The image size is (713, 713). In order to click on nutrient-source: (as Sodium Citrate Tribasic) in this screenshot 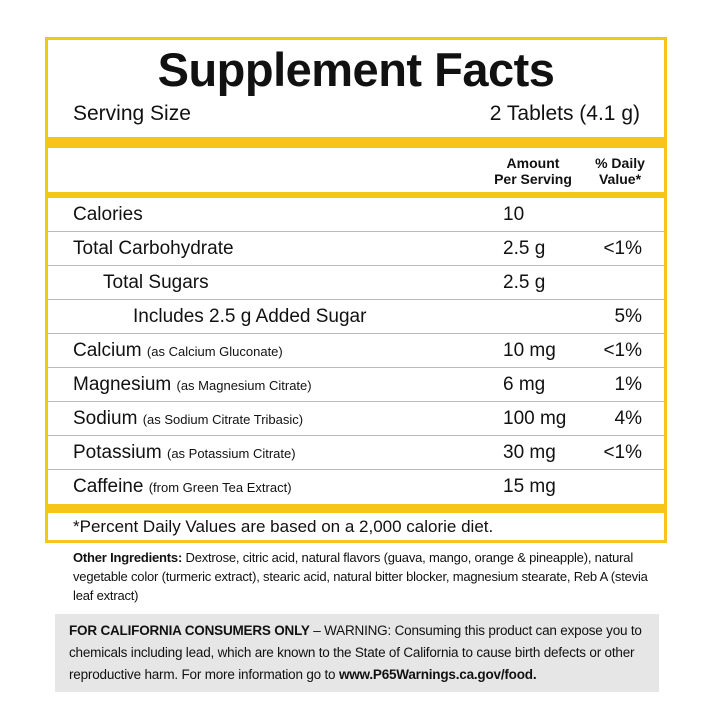, I will do `click(223, 419)`.